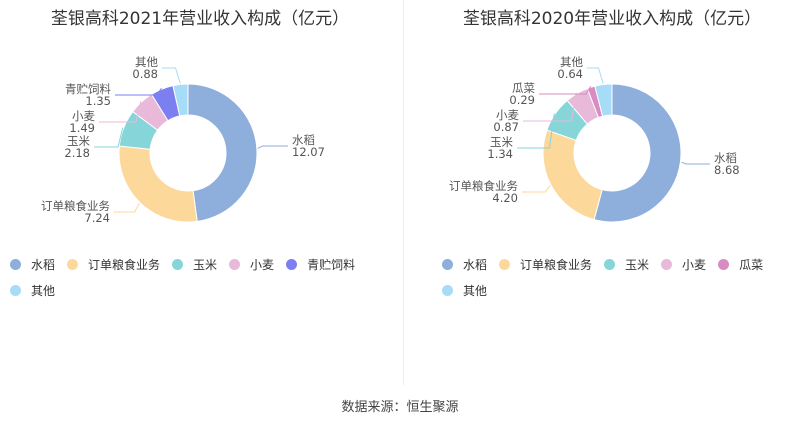  I want to click on legend-item-瓜菜: 瓜菜, so click(740, 264).